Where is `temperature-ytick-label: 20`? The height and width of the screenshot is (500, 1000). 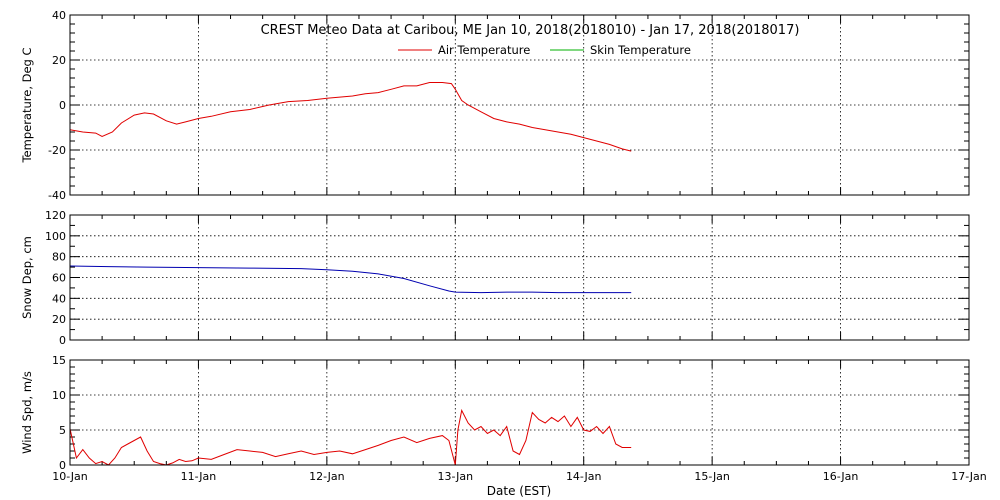 temperature-ytick-label: 20 is located at coordinates (59, 60).